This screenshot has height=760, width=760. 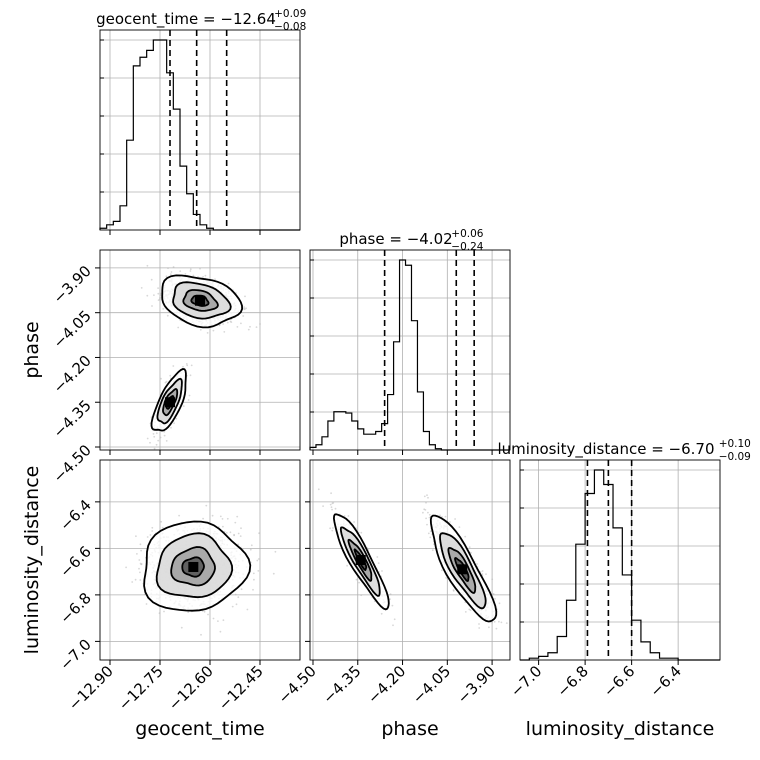 I want to click on xtick-label-phase-0: −4.50, so click(x=297, y=684).